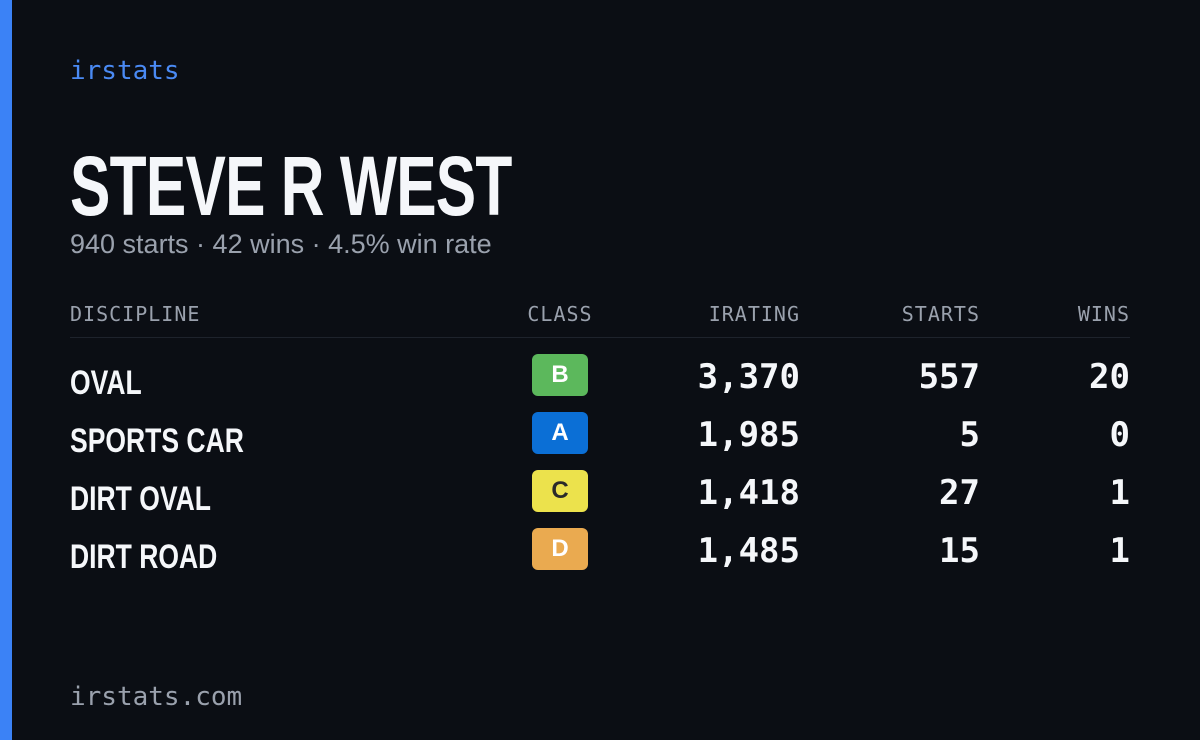 The width and height of the screenshot is (1200, 740). I want to click on wins: 20, so click(1109, 377).